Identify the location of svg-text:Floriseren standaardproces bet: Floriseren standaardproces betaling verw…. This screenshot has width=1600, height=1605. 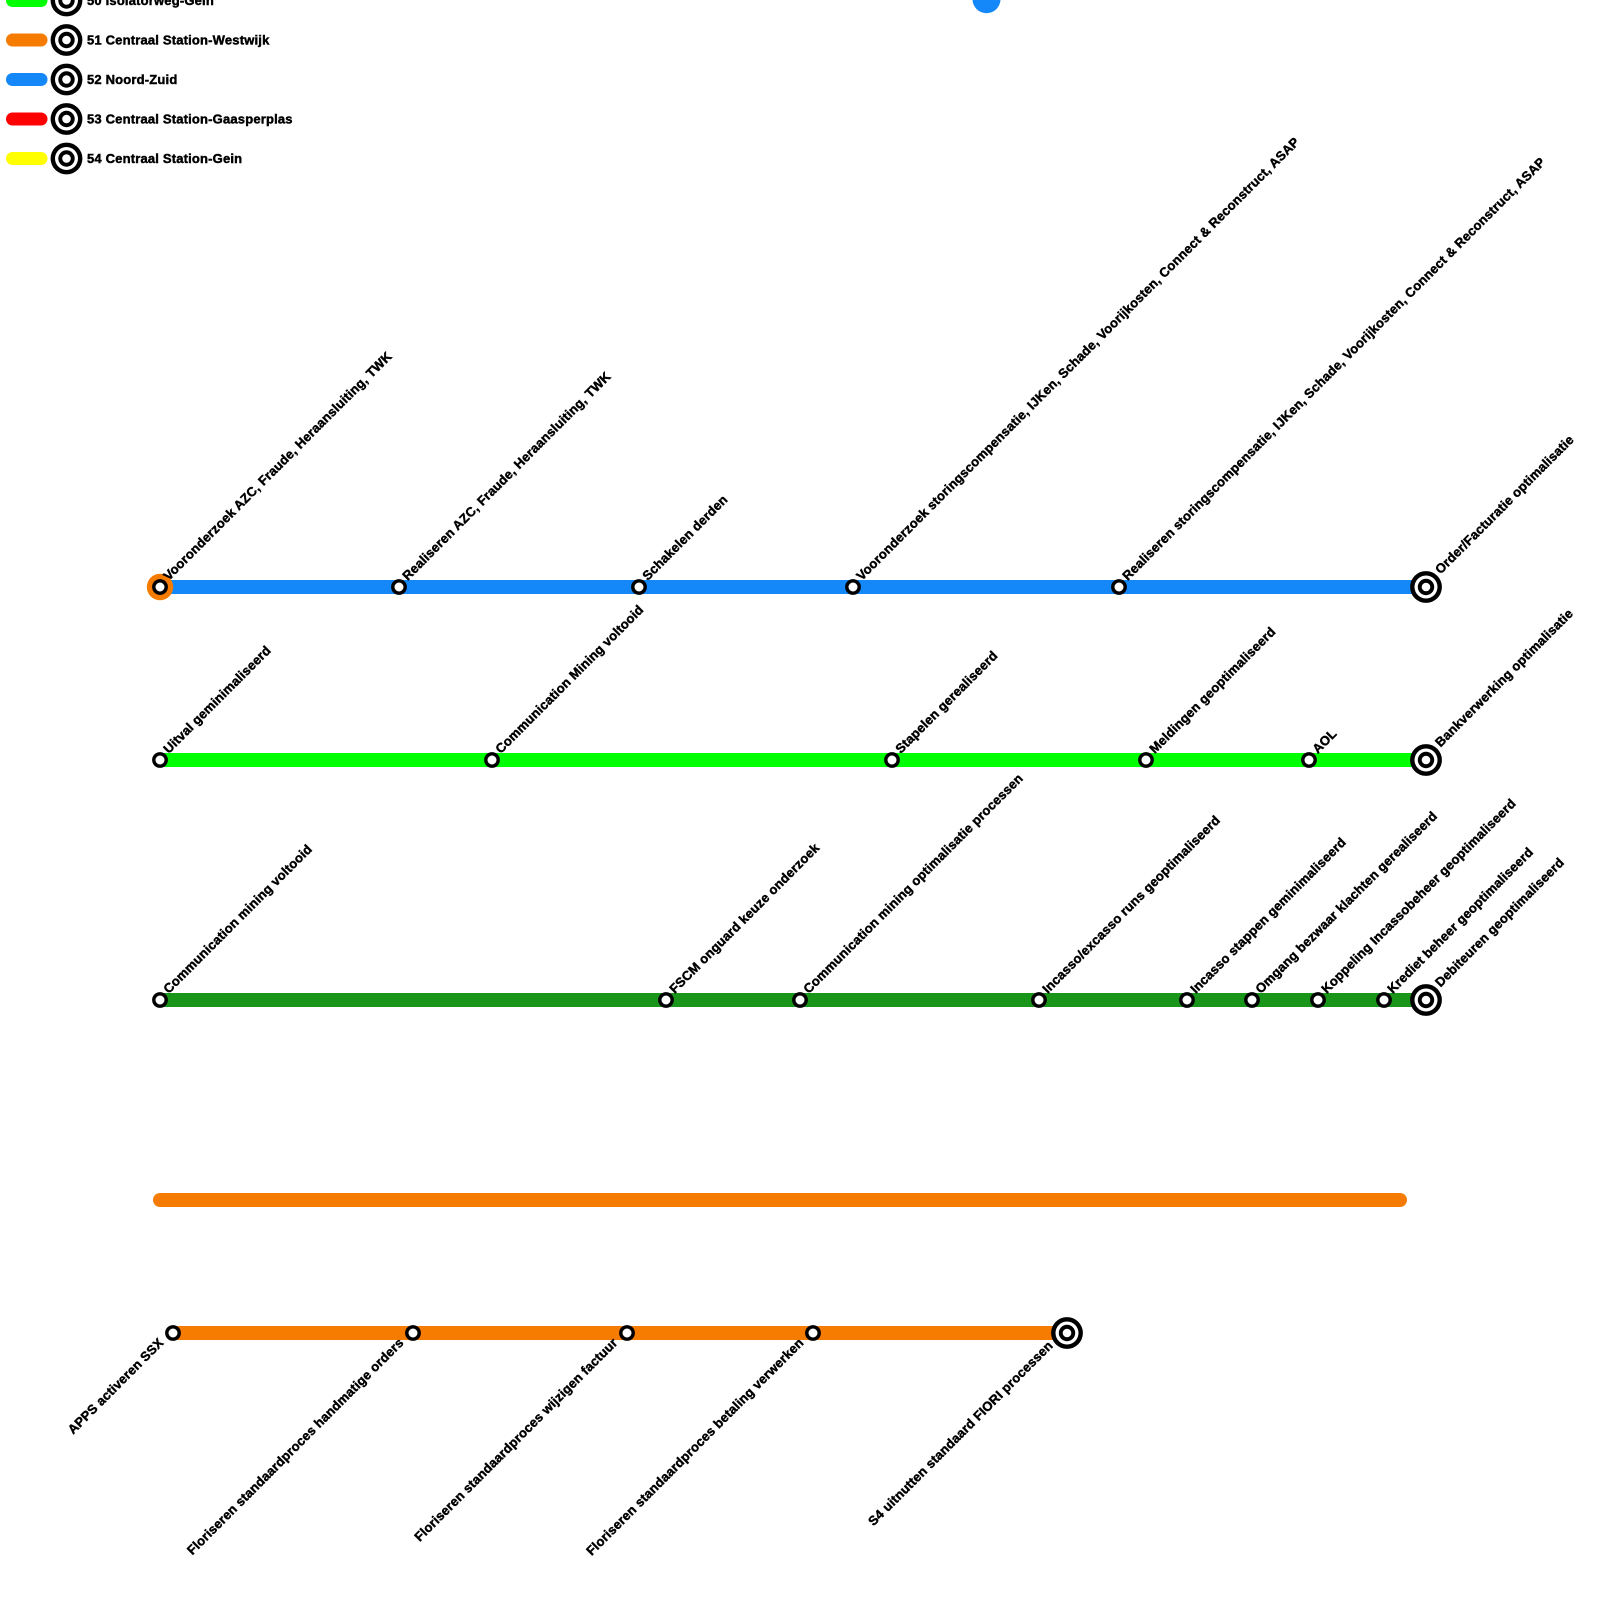
(694, 1446).